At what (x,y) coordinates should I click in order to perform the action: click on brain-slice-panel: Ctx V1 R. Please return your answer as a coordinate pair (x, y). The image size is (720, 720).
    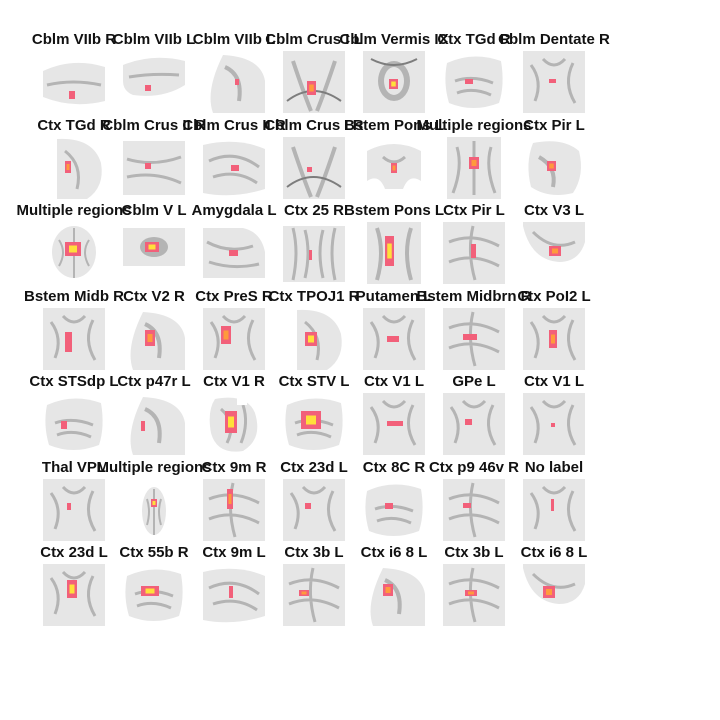
    Looking at the image, I should click on (234, 416).